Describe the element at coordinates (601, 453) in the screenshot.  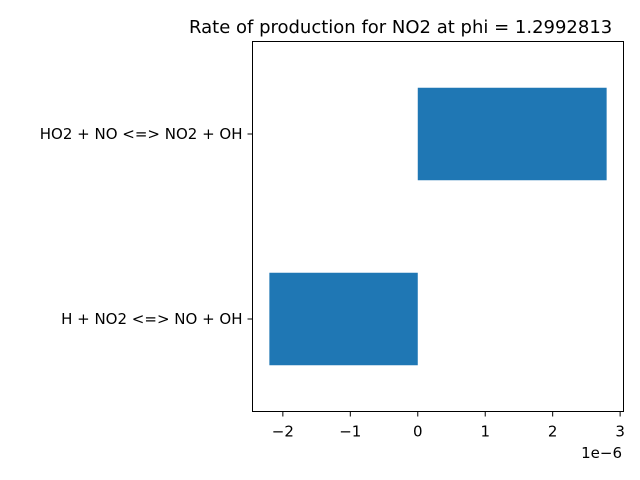
I see `x-offset-label: 1e−6` at that location.